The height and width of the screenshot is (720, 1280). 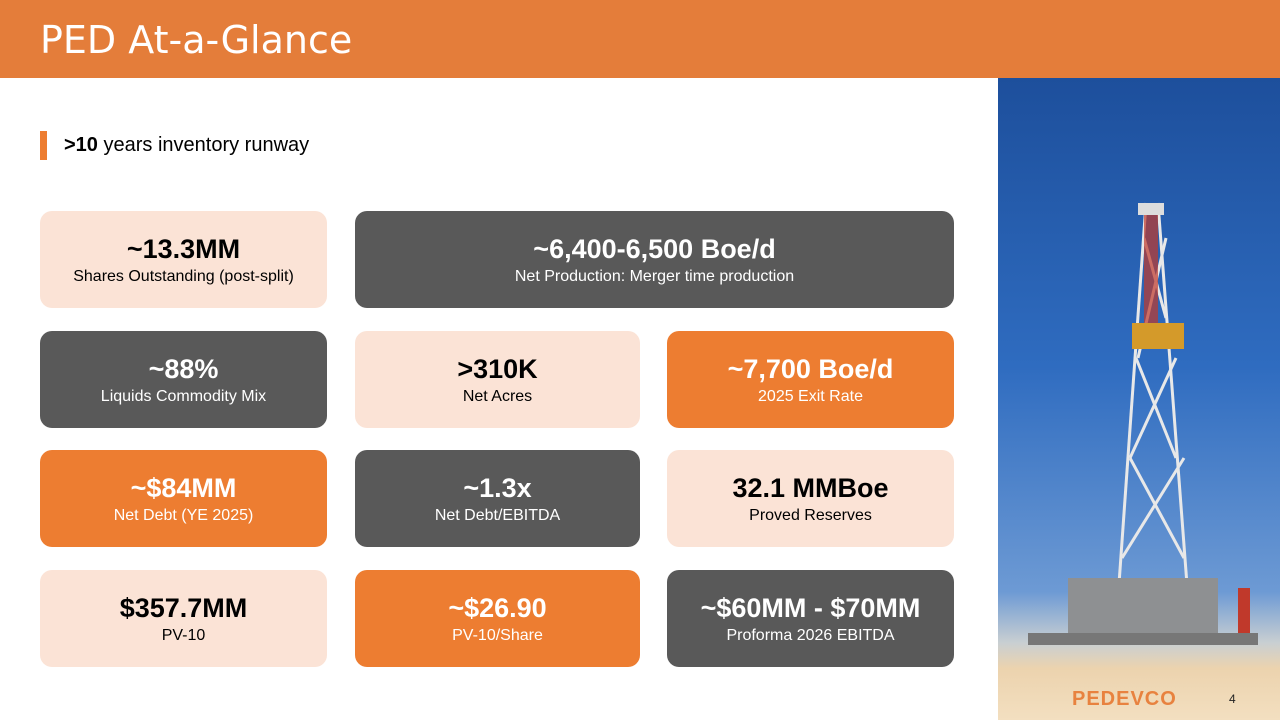 I want to click on card-label: Net Debt/EBITDA, so click(x=497, y=515).